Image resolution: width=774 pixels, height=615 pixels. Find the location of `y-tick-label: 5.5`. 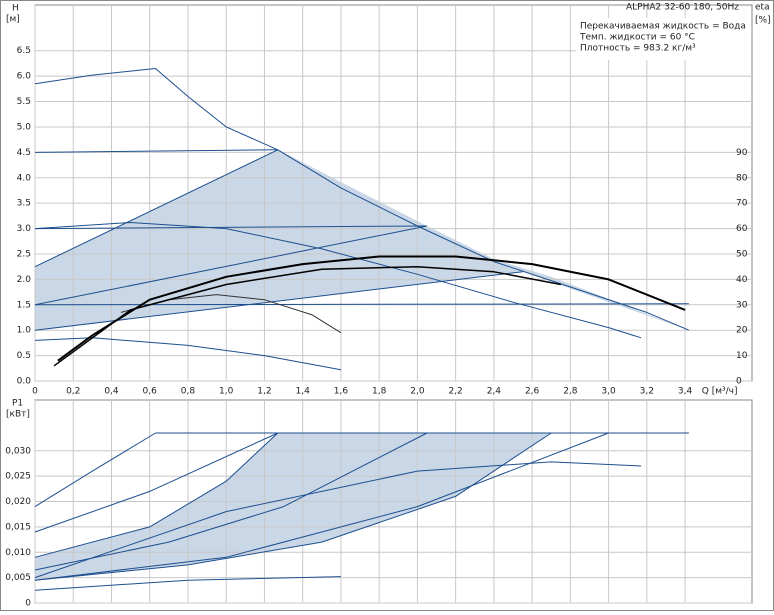

y-tick-label: 5.5 is located at coordinates (24, 102).